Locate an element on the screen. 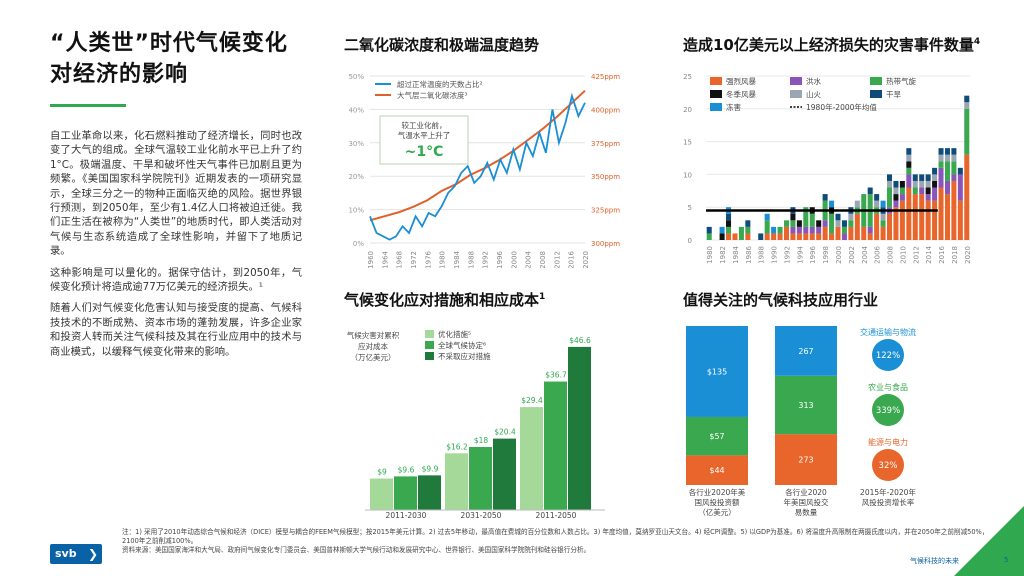  tech-segment-label: 313 is located at coordinates (805, 405).